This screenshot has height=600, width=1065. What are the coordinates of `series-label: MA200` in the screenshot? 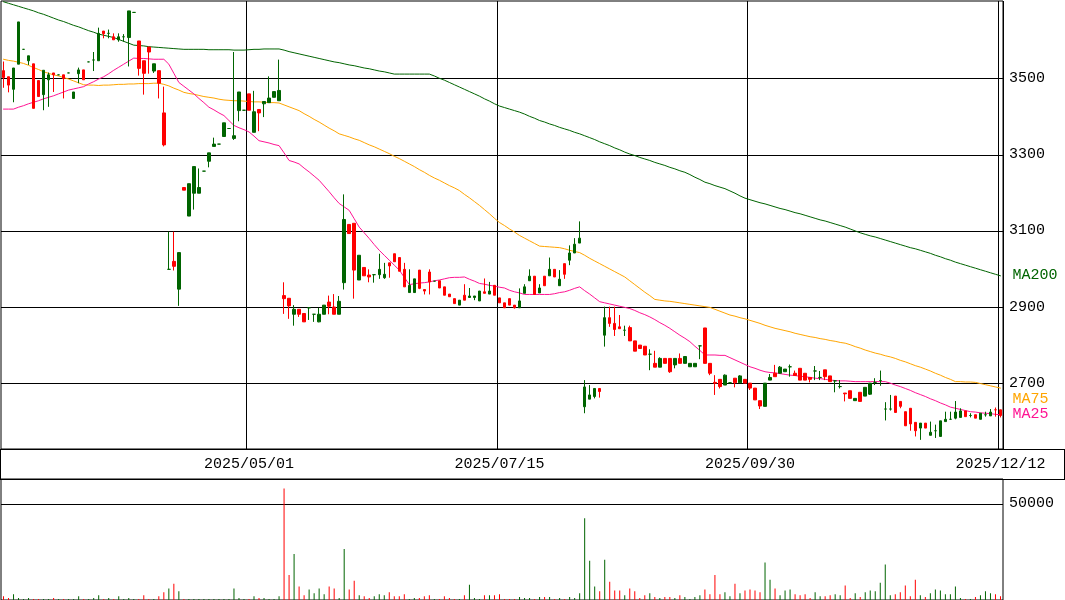 It's located at (1035, 276).